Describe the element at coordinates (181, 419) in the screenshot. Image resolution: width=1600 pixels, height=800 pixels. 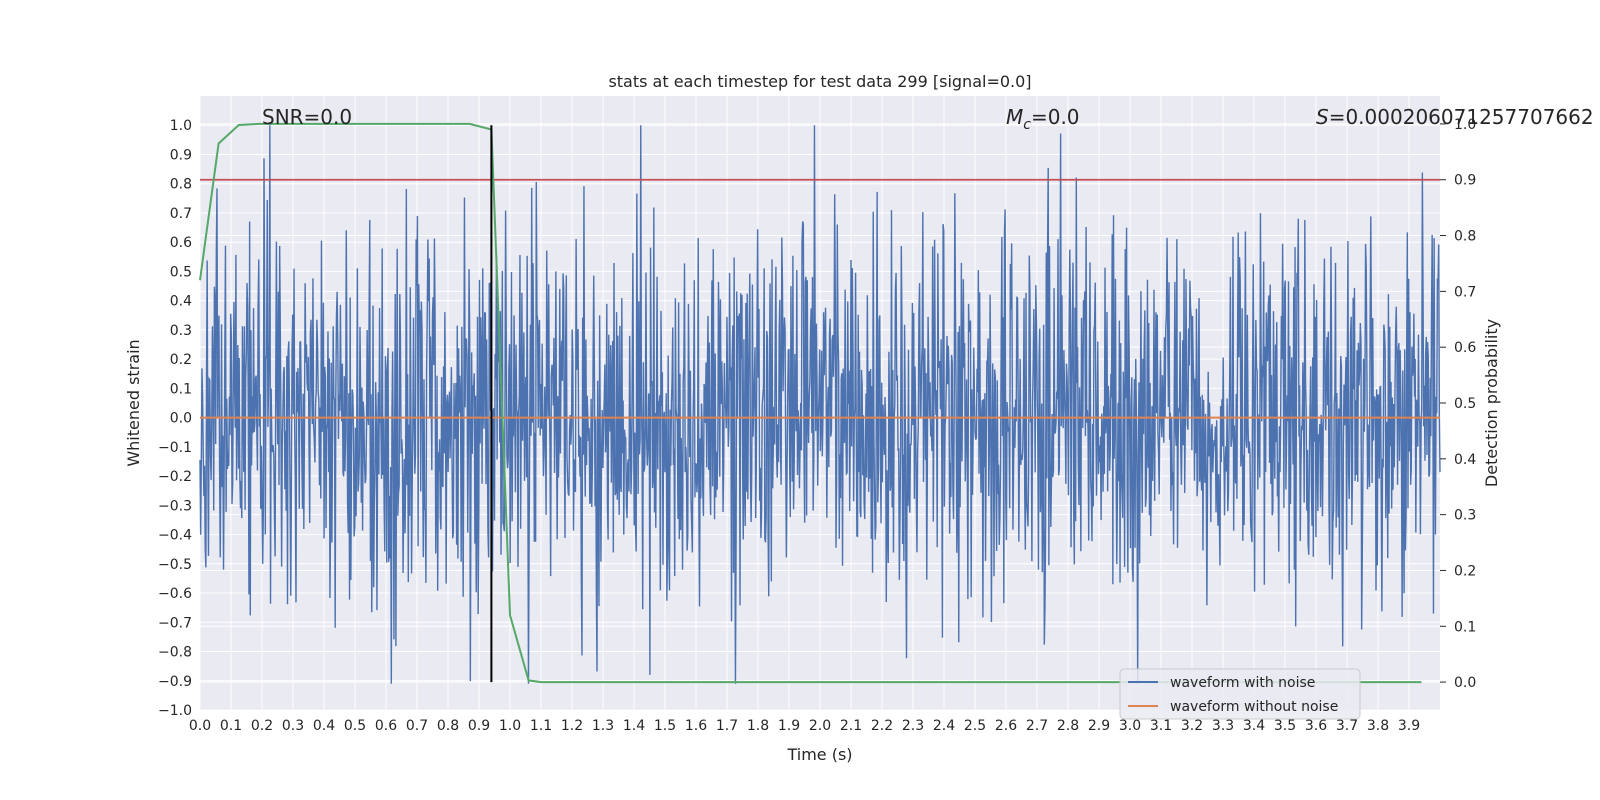
I see `y-tick-label: 0.0` at that location.